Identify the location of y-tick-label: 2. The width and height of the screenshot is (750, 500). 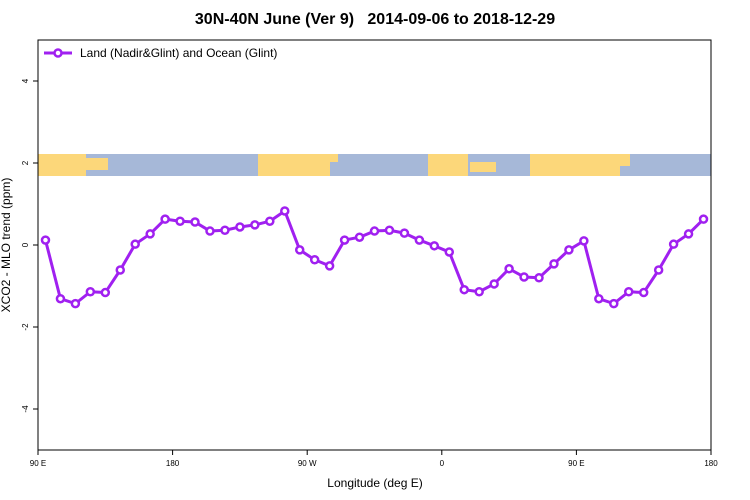
(25, 162).